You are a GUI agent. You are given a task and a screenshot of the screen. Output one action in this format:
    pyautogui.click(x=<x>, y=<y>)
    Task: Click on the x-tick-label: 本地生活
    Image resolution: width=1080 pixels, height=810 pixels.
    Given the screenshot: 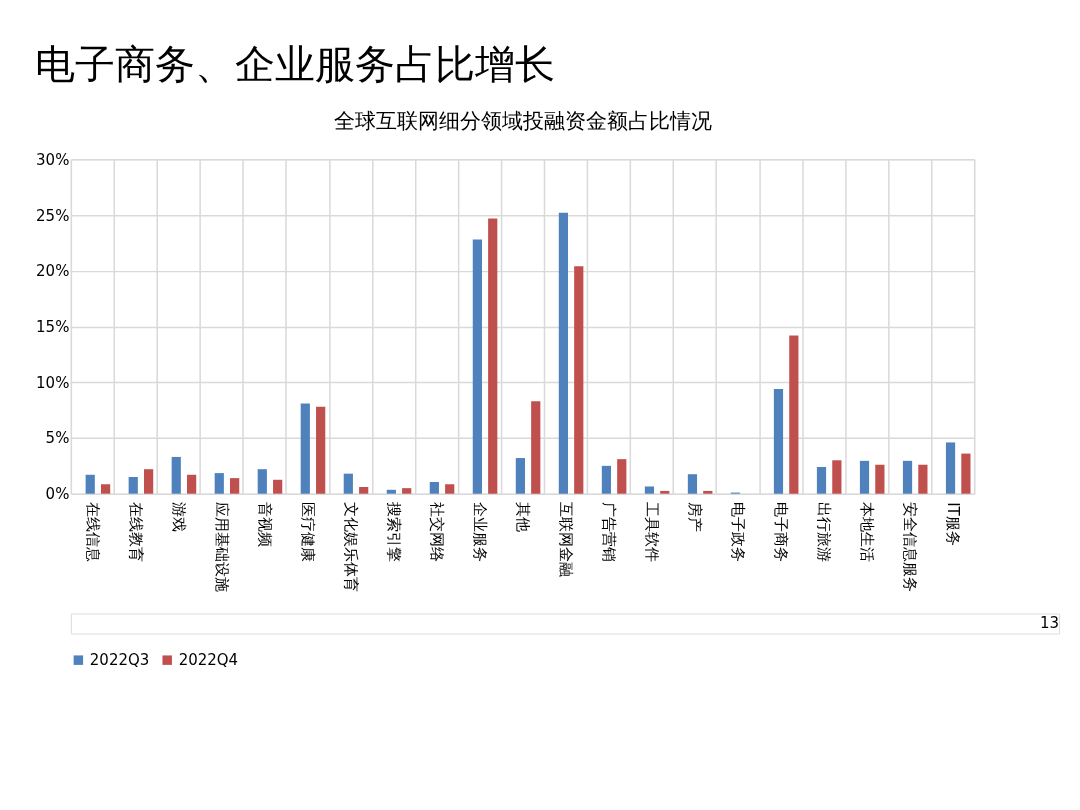 What is the action you would take?
    pyautogui.click(x=867, y=532)
    